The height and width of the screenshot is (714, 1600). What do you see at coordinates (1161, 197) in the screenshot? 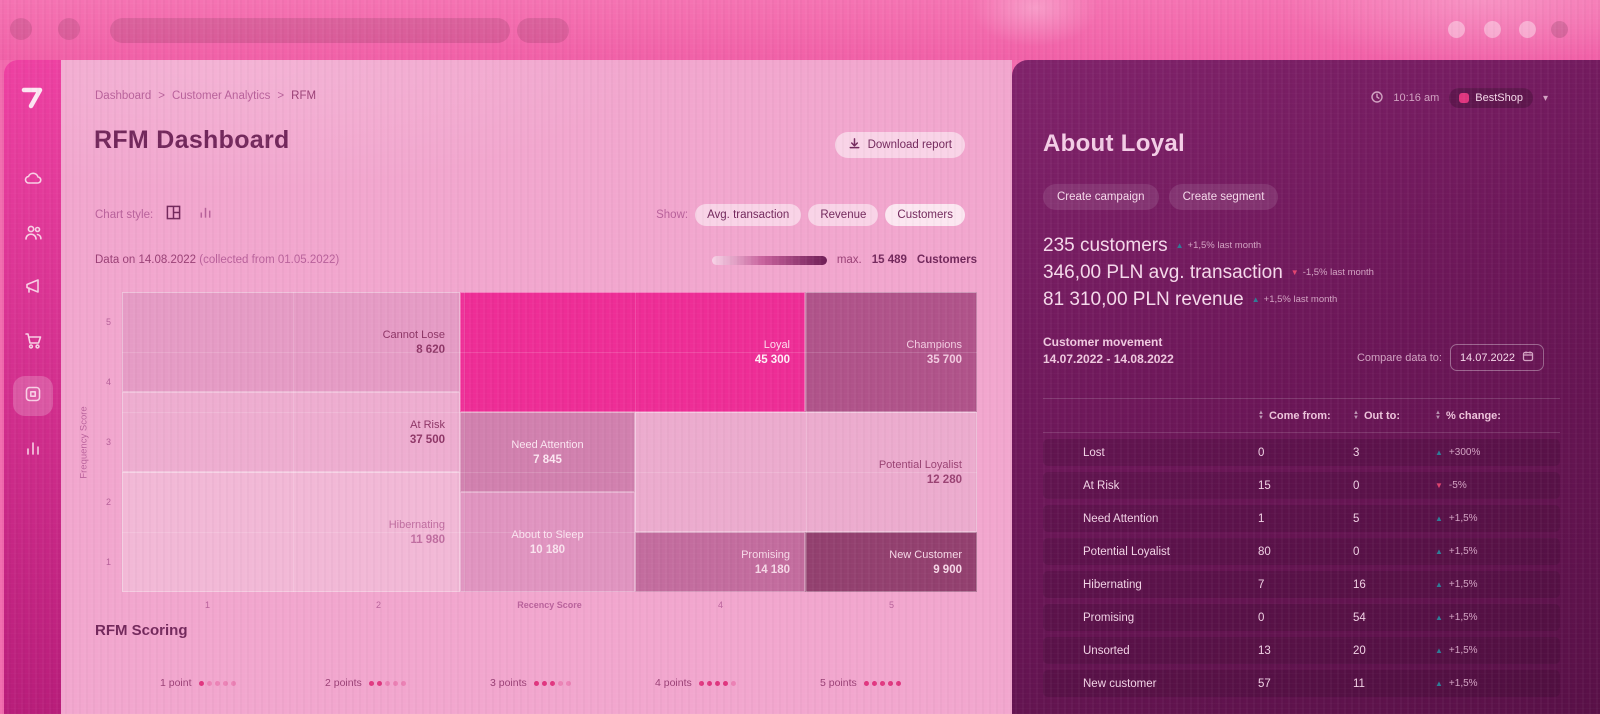
I see `panel-actions: Create campaign Create segment` at bounding box center [1161, 197].